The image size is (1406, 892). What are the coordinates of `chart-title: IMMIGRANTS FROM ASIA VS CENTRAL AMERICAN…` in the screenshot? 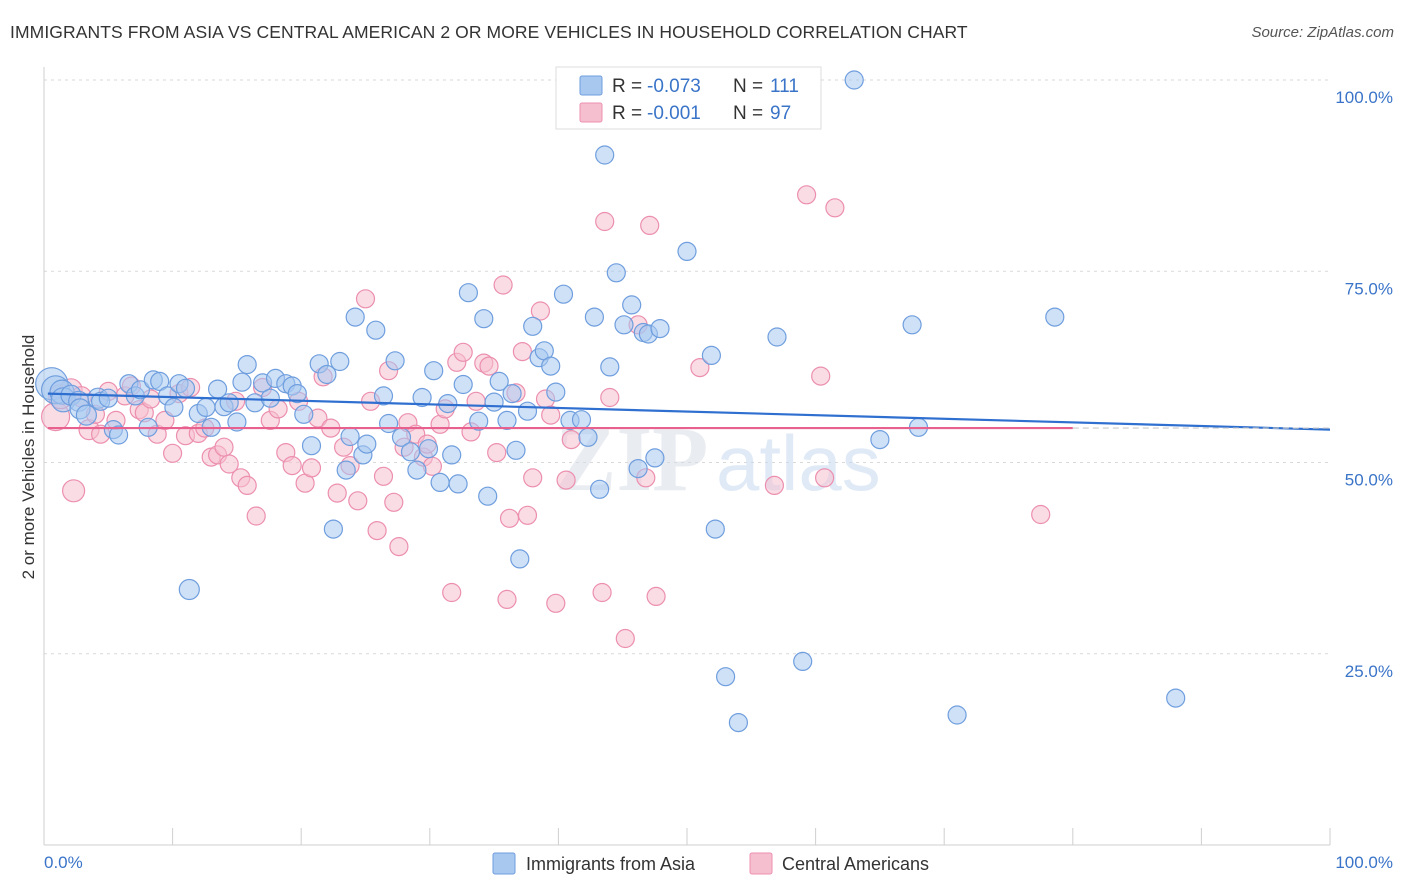 It's located at (489, 32).